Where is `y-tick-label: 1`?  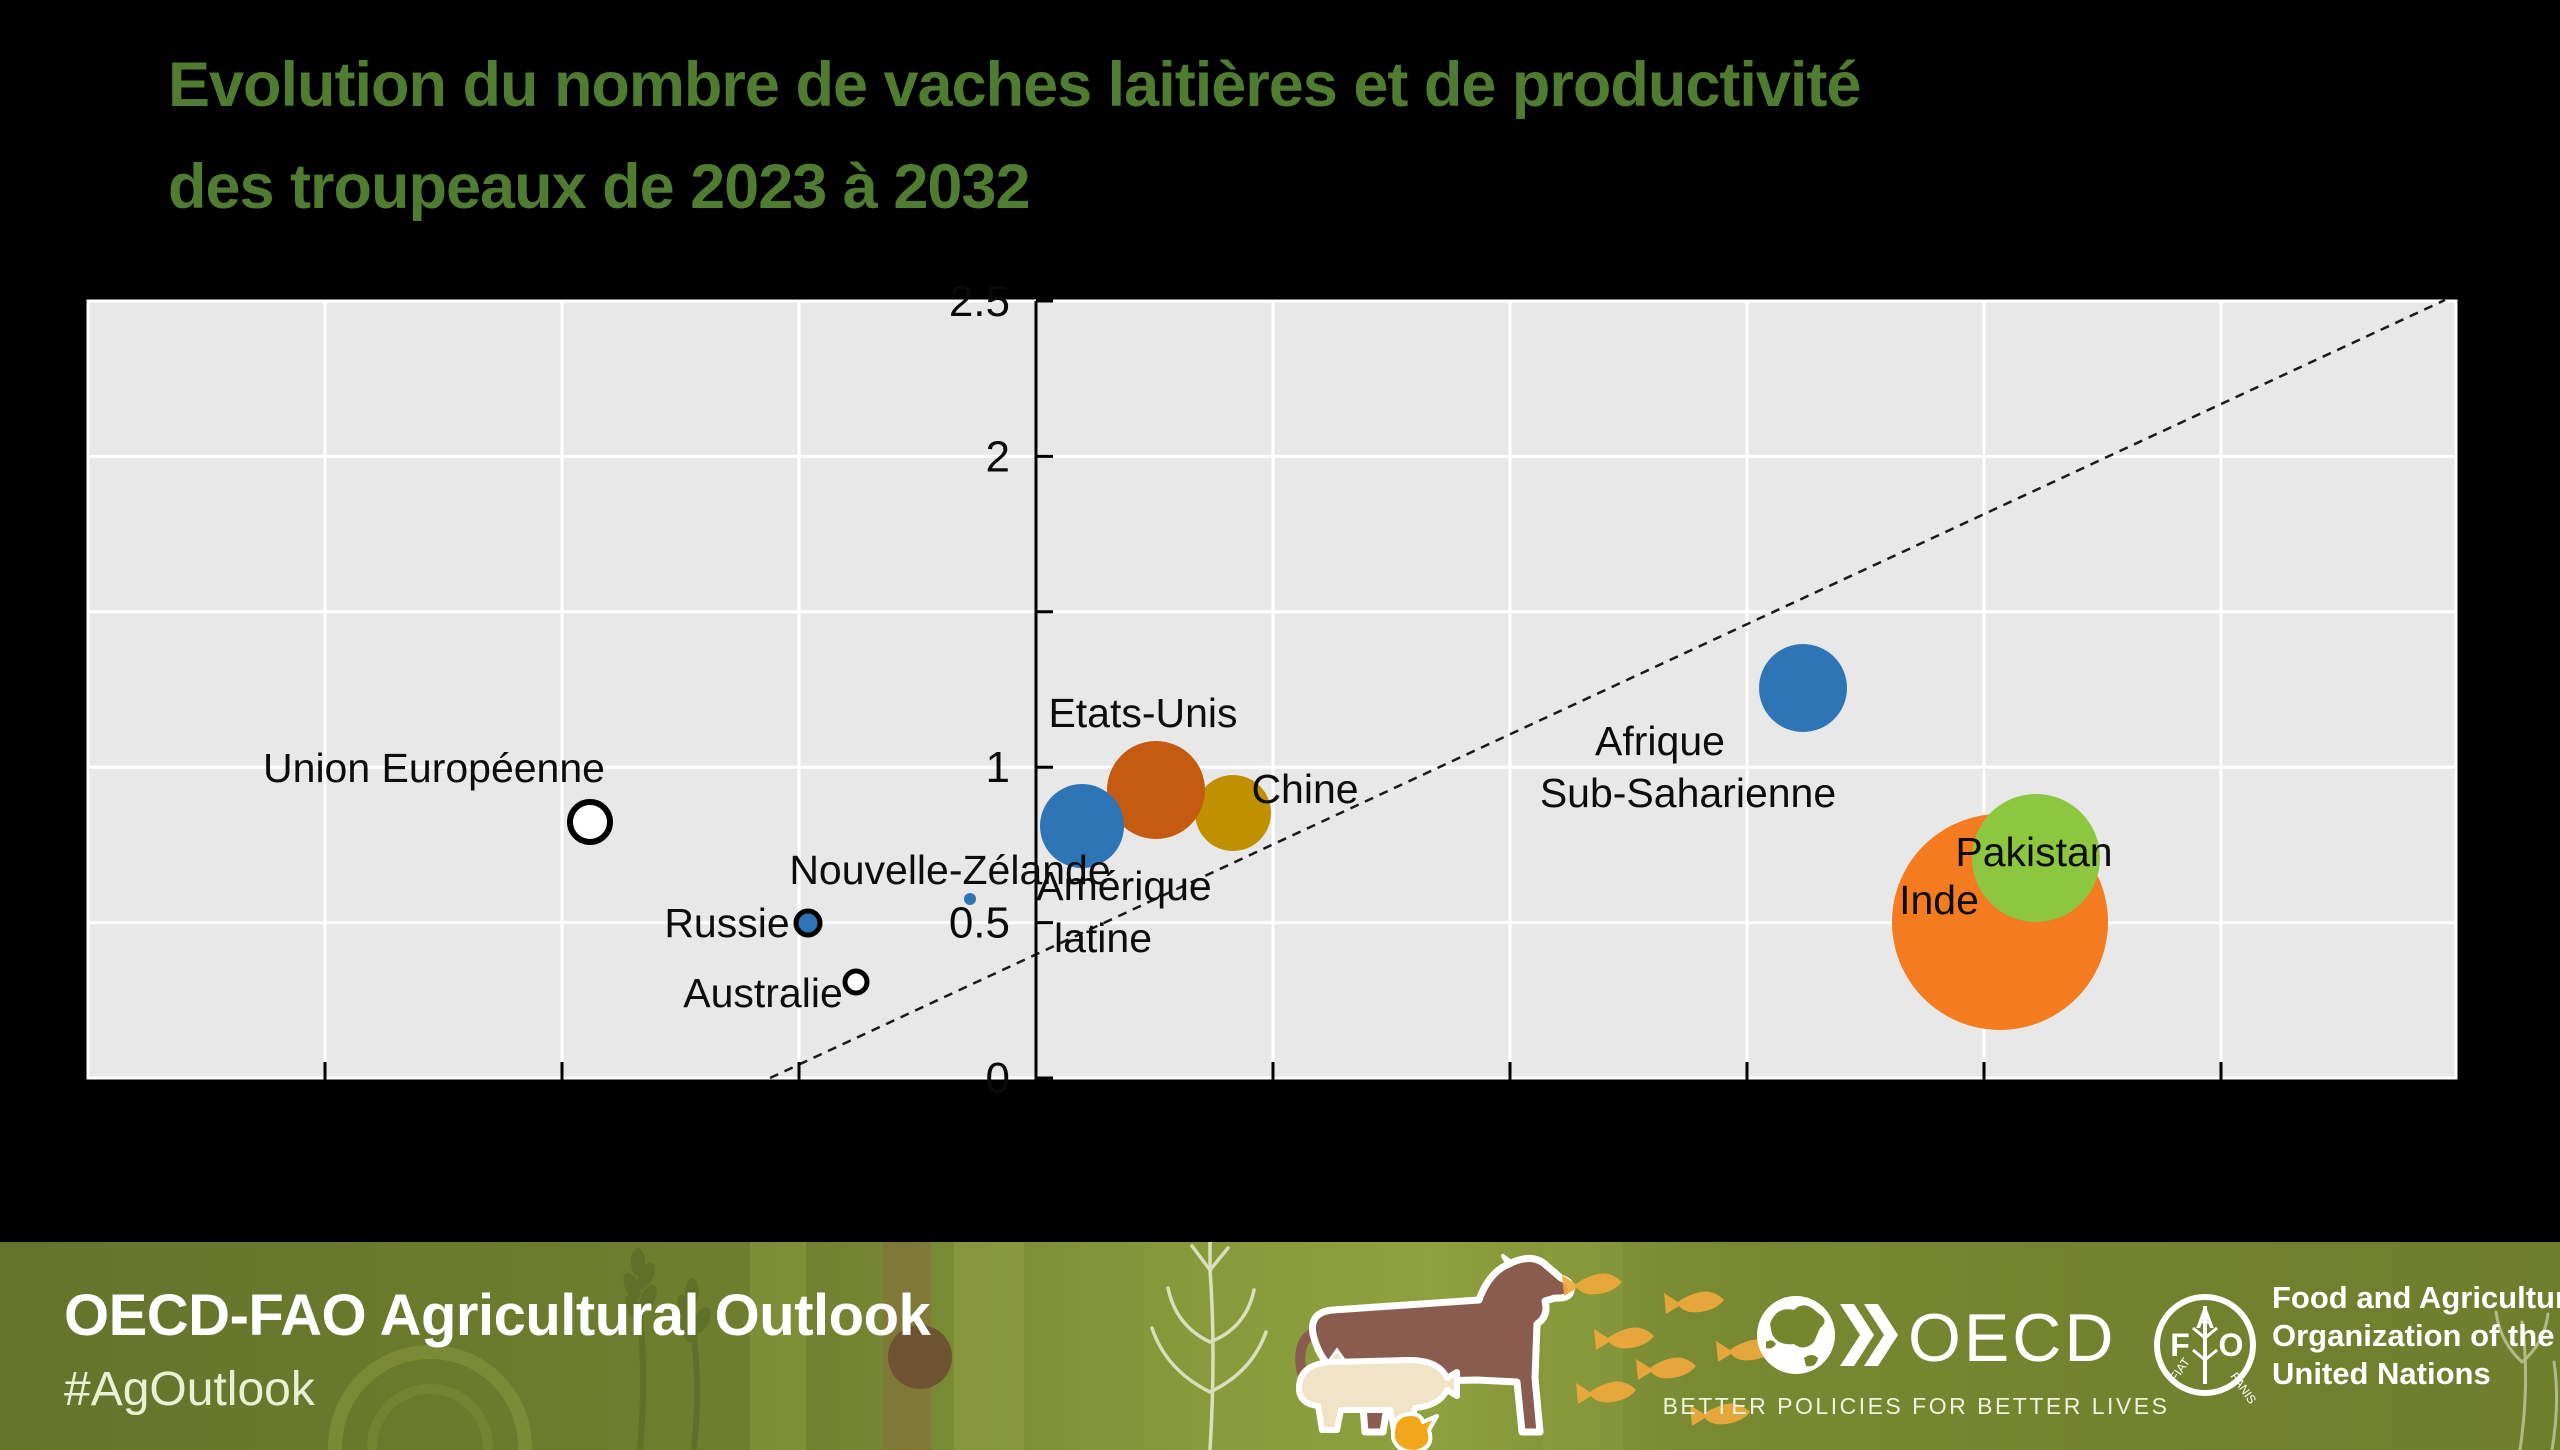 y-tick-label: 1 is located at coordinates (998, 767).